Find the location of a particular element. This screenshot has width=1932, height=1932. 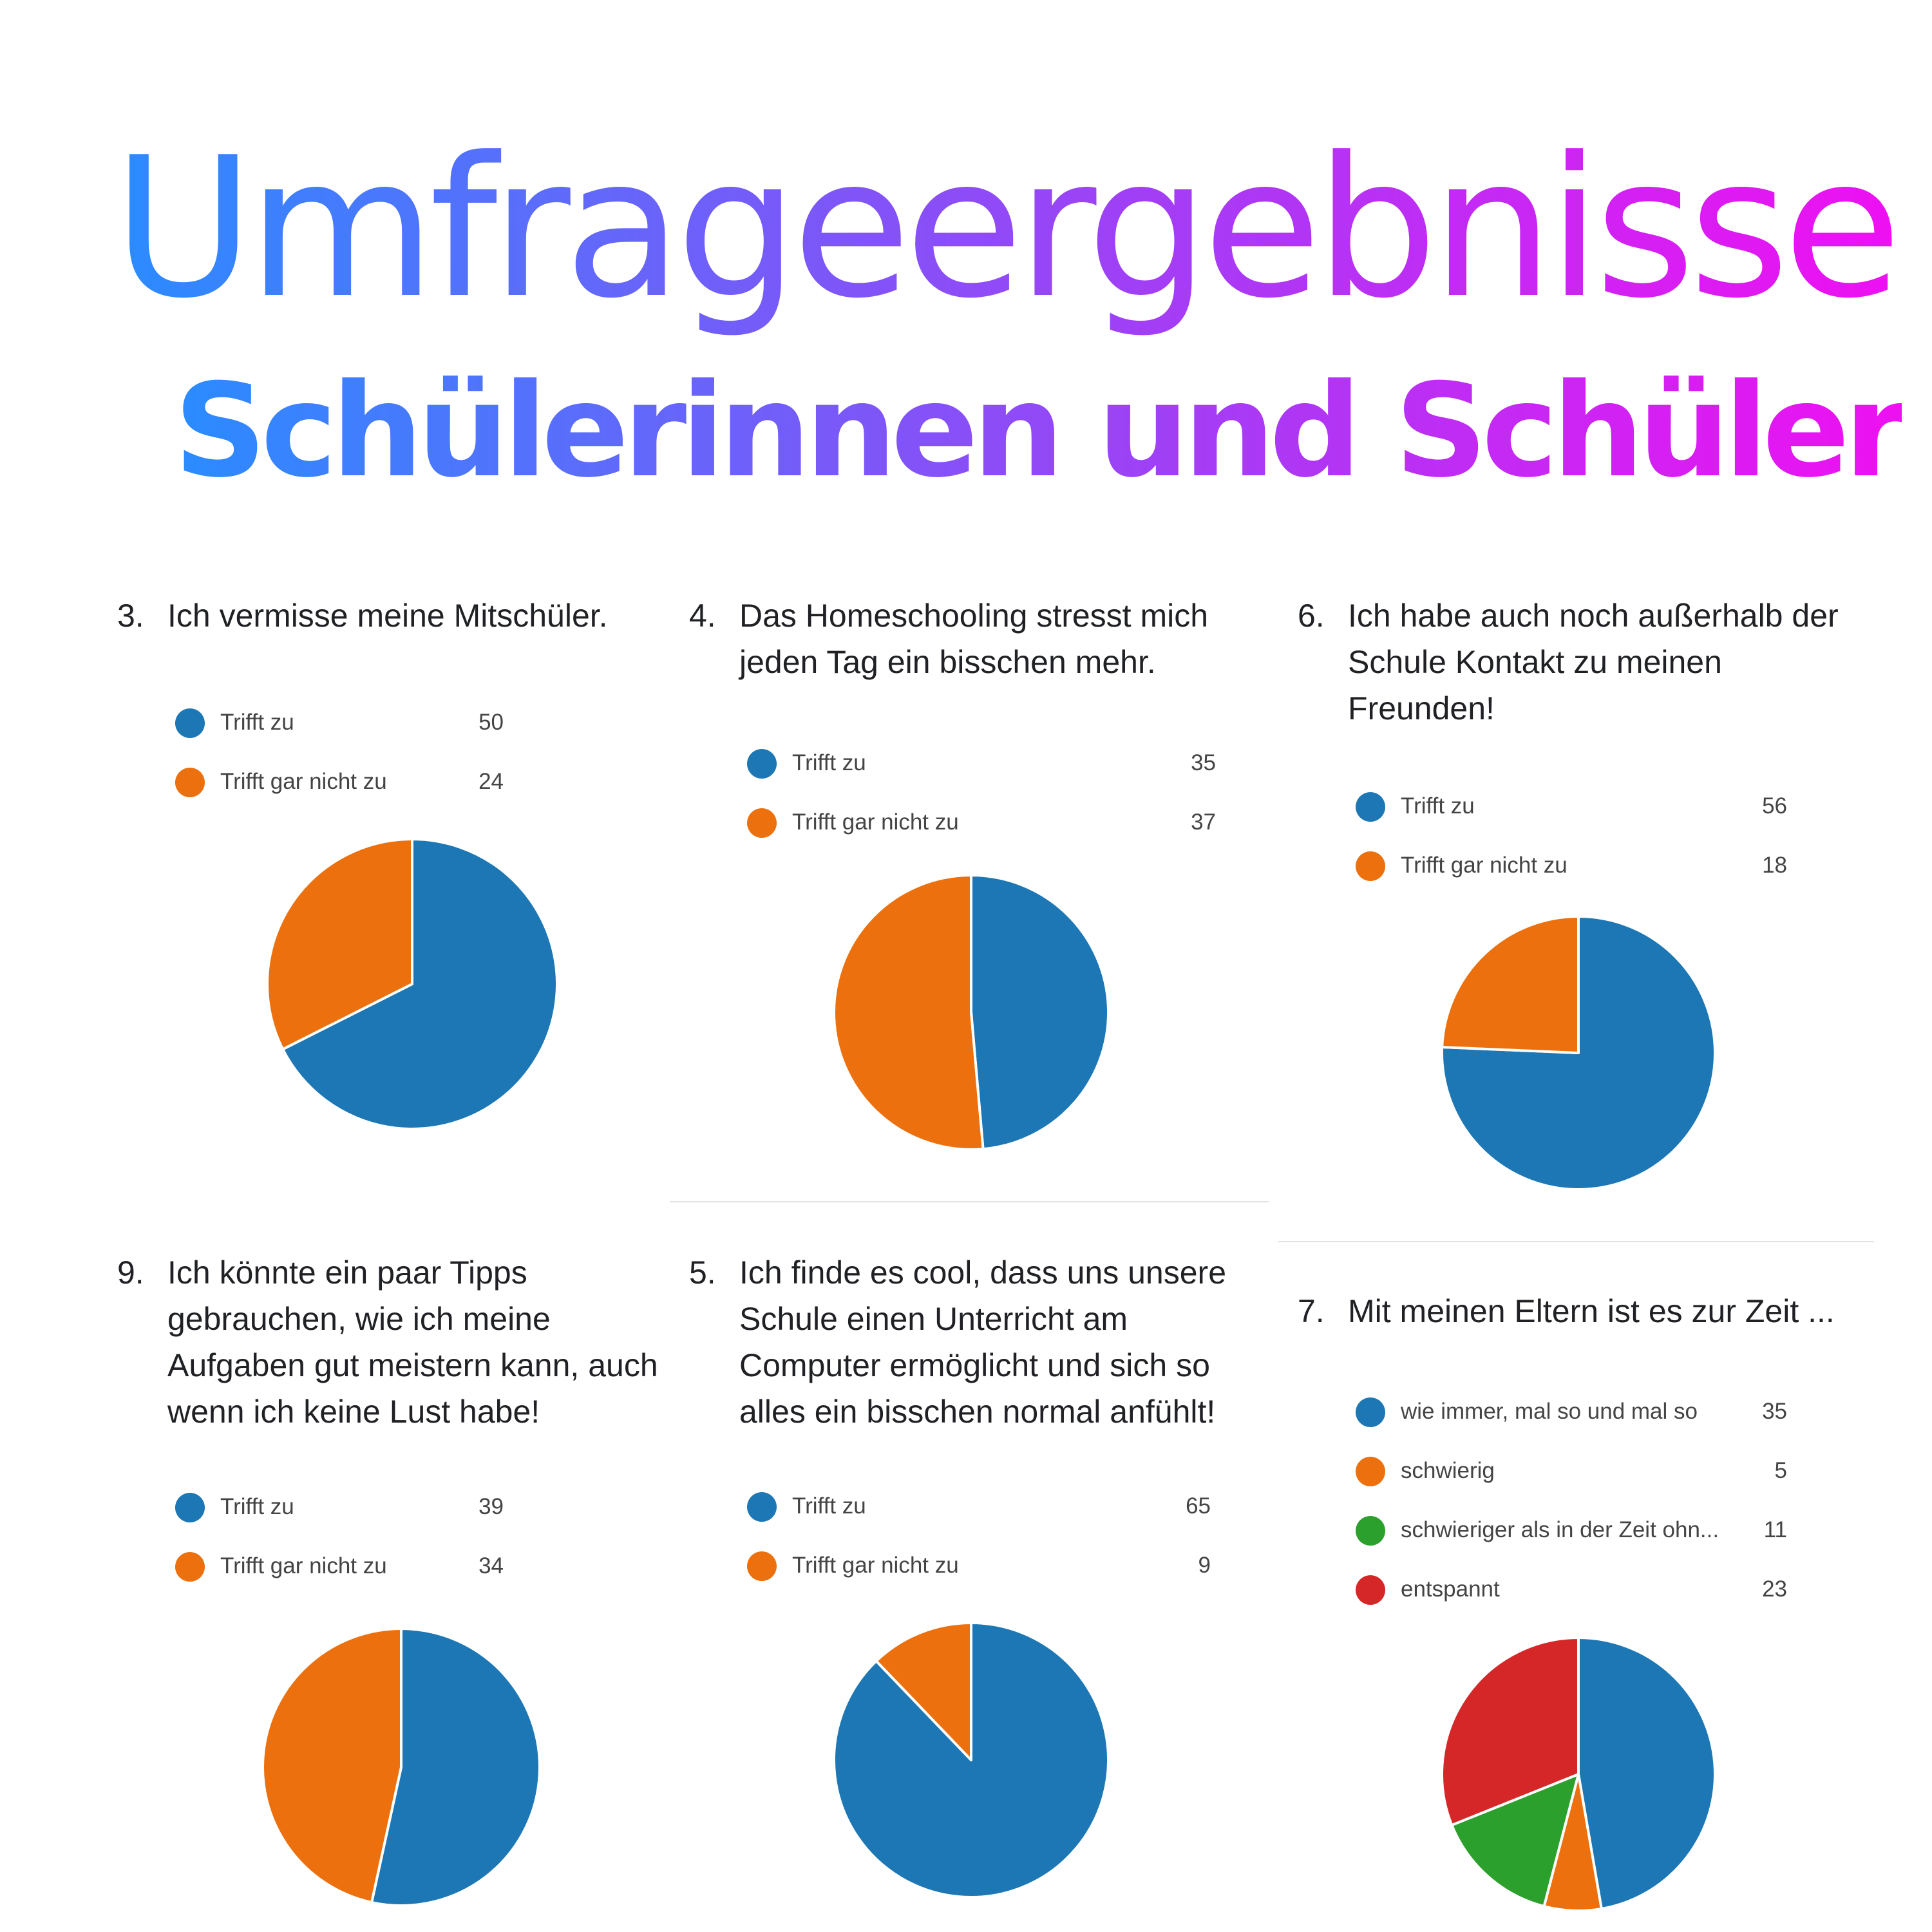

legend-value: 37 is located at coordinates (1203, 822).